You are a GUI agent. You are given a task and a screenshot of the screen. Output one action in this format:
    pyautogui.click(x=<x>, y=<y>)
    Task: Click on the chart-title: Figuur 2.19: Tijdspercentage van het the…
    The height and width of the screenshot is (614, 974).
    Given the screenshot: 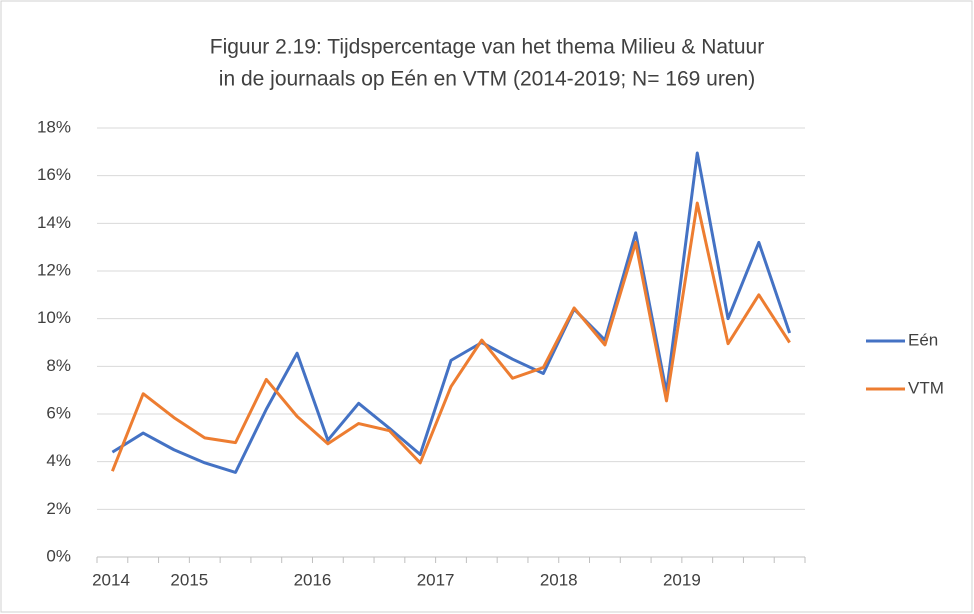 What is the action you would take?
    pyautogui.click(x=487, y=47)
    